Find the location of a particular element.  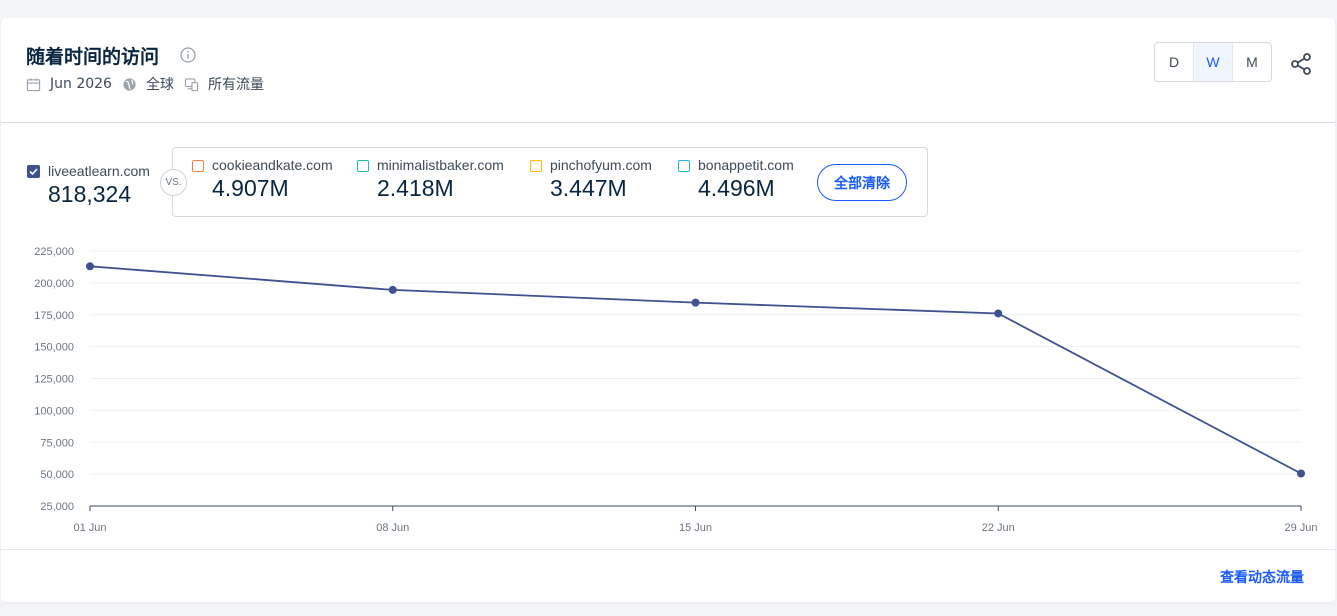

y-tick-label: 75,000 is located at coordinates (57, 443).